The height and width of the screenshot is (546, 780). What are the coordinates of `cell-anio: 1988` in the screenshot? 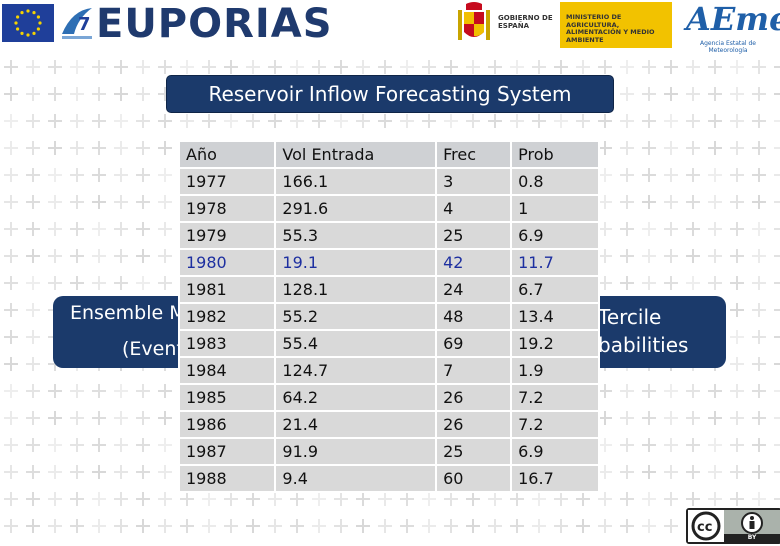 It's located at (227, 478).